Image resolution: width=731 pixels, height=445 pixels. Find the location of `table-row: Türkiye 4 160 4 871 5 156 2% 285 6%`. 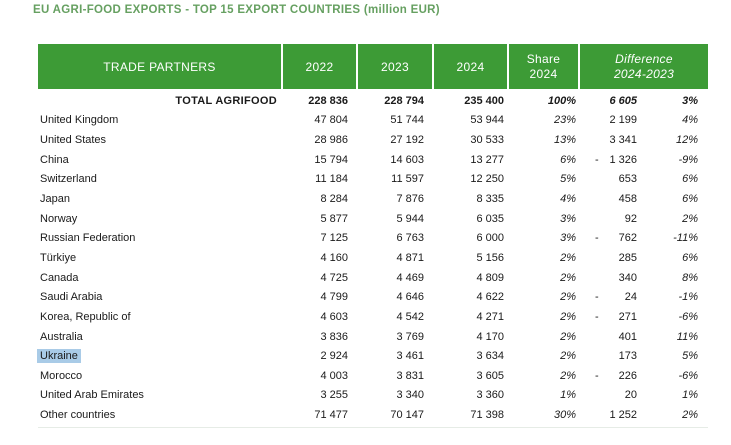

table-row: Türkiye 4 160 4 871 5 156 2% 285 6% is located at coordinates (373, 258).